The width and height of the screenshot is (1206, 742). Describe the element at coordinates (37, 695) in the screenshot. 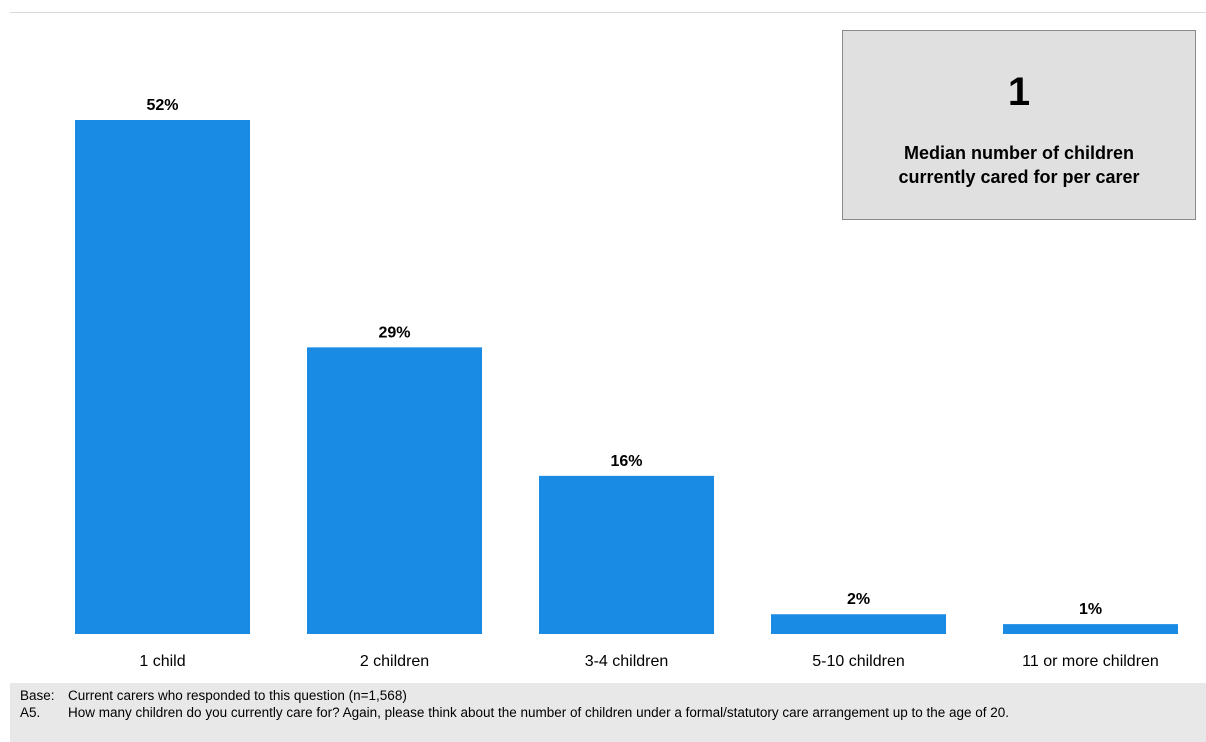

I see `footnote-base-key: Base:` at that location.